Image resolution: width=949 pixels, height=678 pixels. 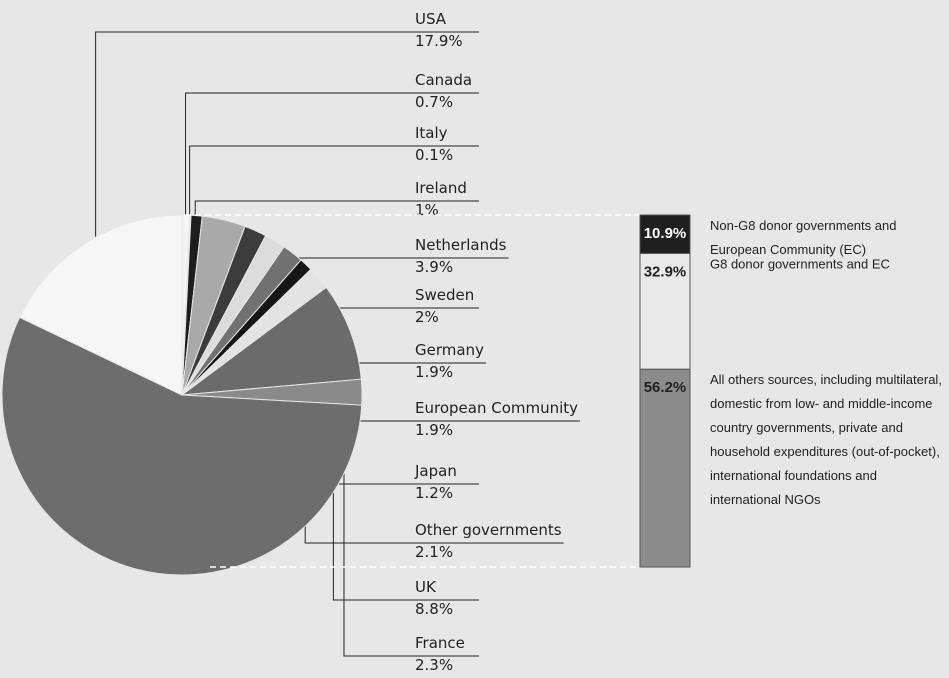 I want to click on legend-line: European Community (EC), so click(x=788, y=249).